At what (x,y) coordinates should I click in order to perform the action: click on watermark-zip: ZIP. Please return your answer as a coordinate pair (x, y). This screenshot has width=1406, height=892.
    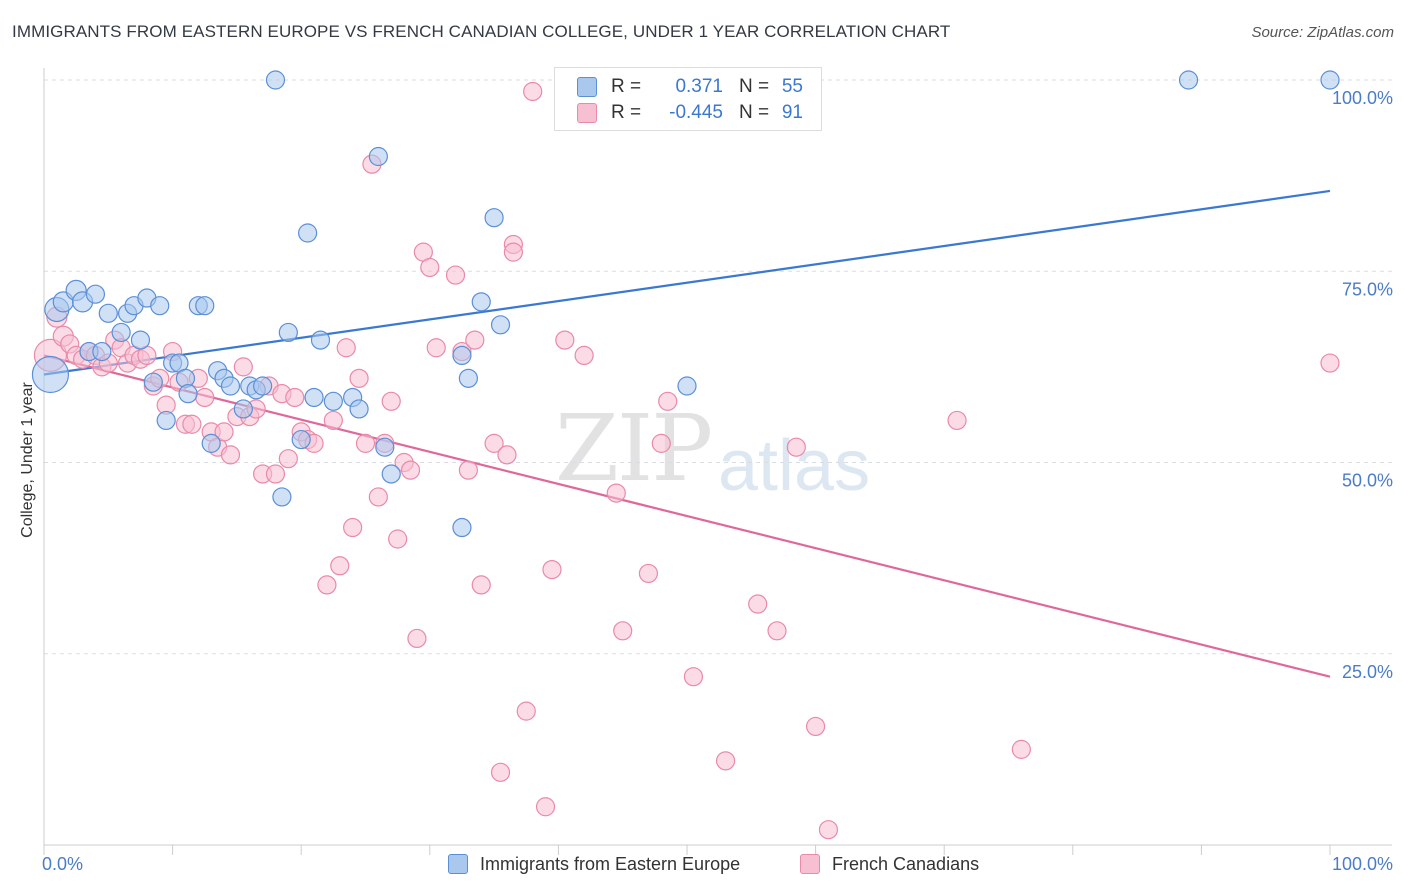
    Looking at the image, I should click on (634, 448).